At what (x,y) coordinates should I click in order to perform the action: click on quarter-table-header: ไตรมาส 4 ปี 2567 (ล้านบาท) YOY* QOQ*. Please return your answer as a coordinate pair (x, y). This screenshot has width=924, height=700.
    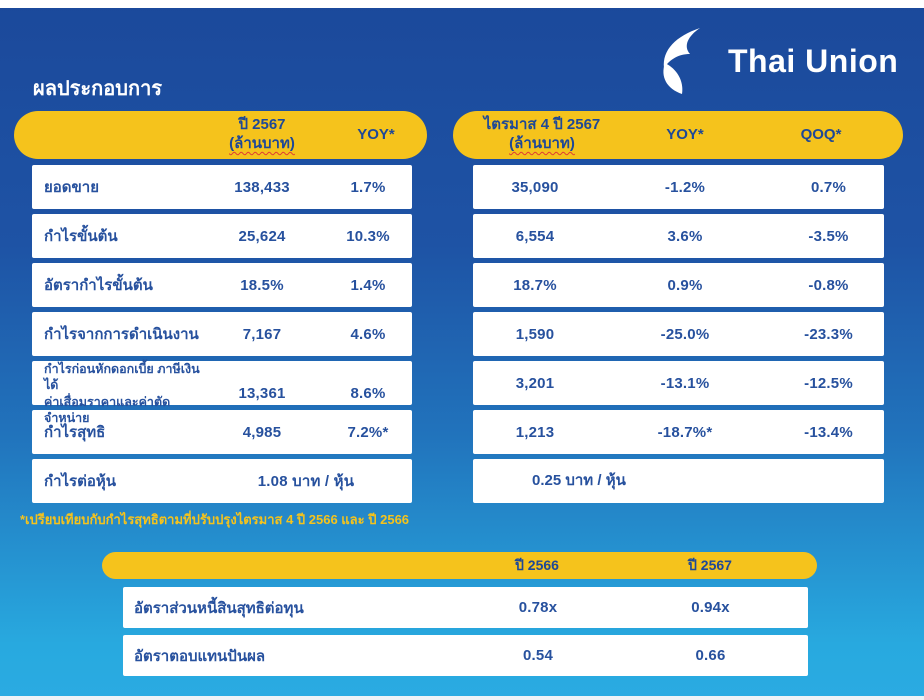
    Looking at the image, I should click on (678, 135).